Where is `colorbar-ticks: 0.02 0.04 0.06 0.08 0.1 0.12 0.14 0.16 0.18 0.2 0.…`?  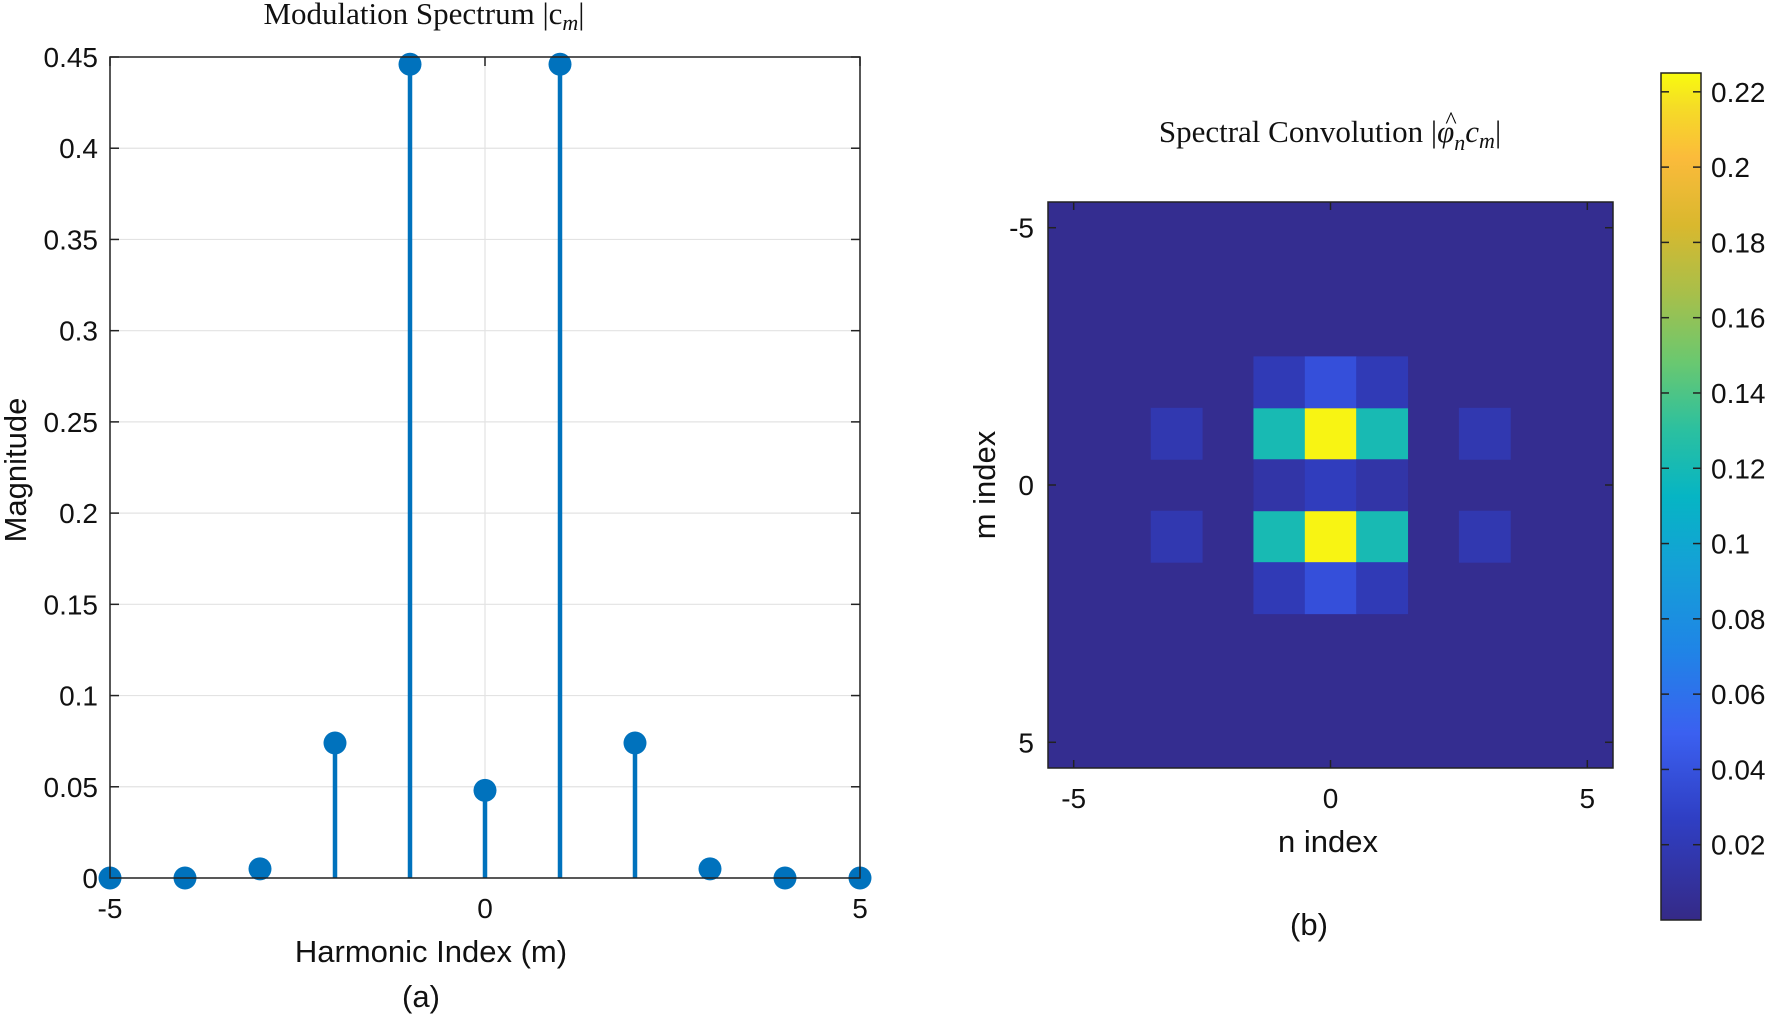
colorbar-ticks: 0.02 0.04 0.06 0.08 0.1 0.12 0.14 0.16 0.18 0.2 0.… is located at coordinates (1713, 469).